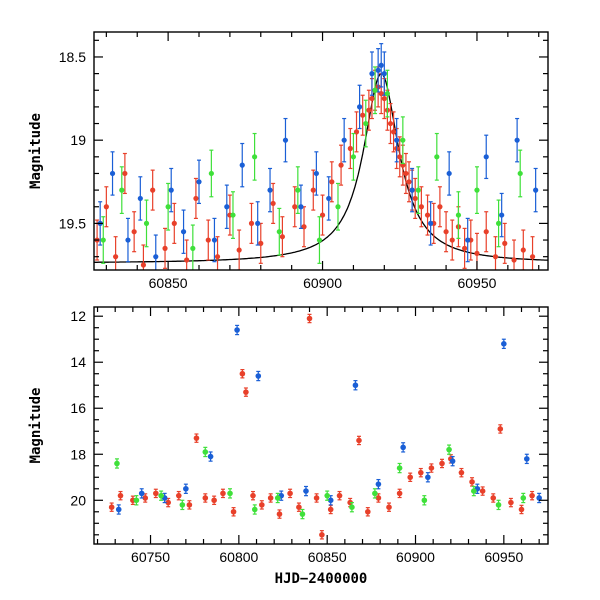  Describe the element at coordinates (476, 283) in the screenshot. I see `x-tick-label: 60950` at that location.